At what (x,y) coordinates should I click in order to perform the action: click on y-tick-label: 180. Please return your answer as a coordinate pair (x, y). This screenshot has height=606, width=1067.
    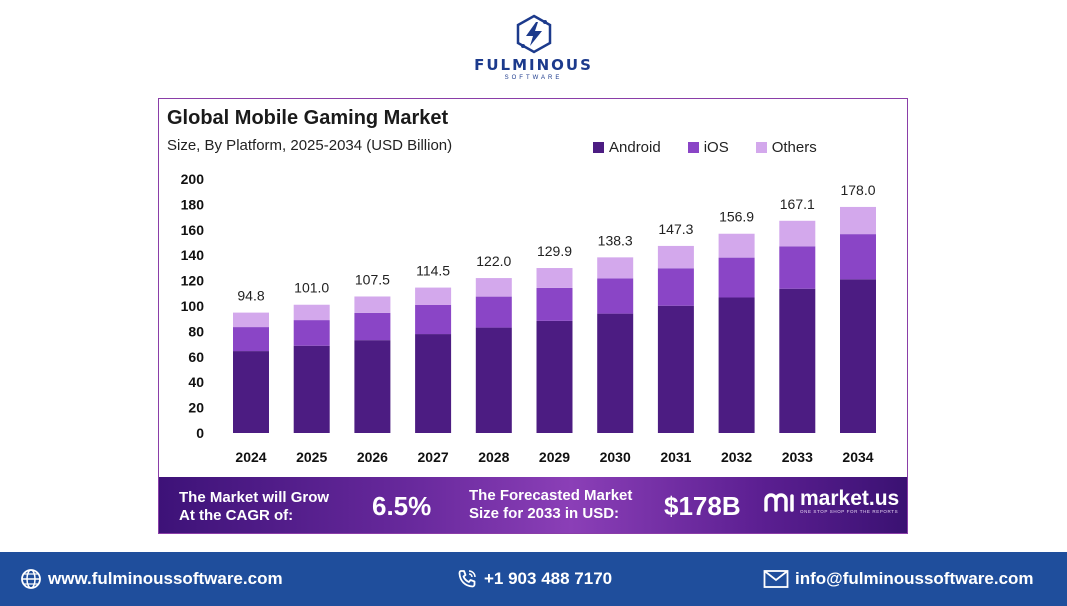
    Looking at the image, I should click on (193, 204).